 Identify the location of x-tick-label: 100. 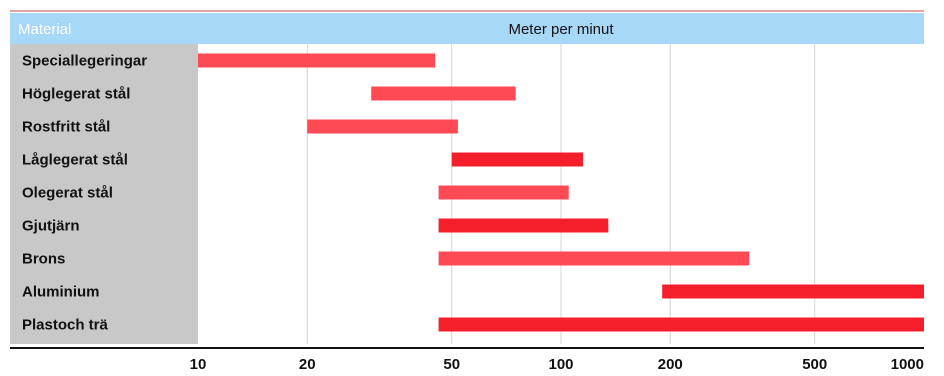
(560, 364).